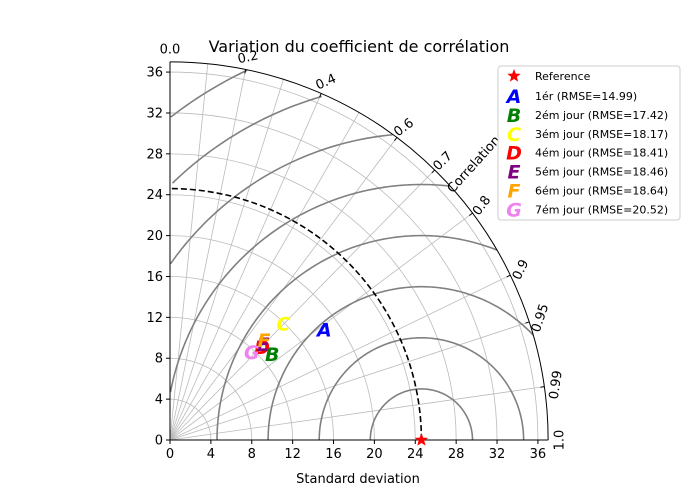  I want to click on y-tick-label: 8, so click(159, 359).